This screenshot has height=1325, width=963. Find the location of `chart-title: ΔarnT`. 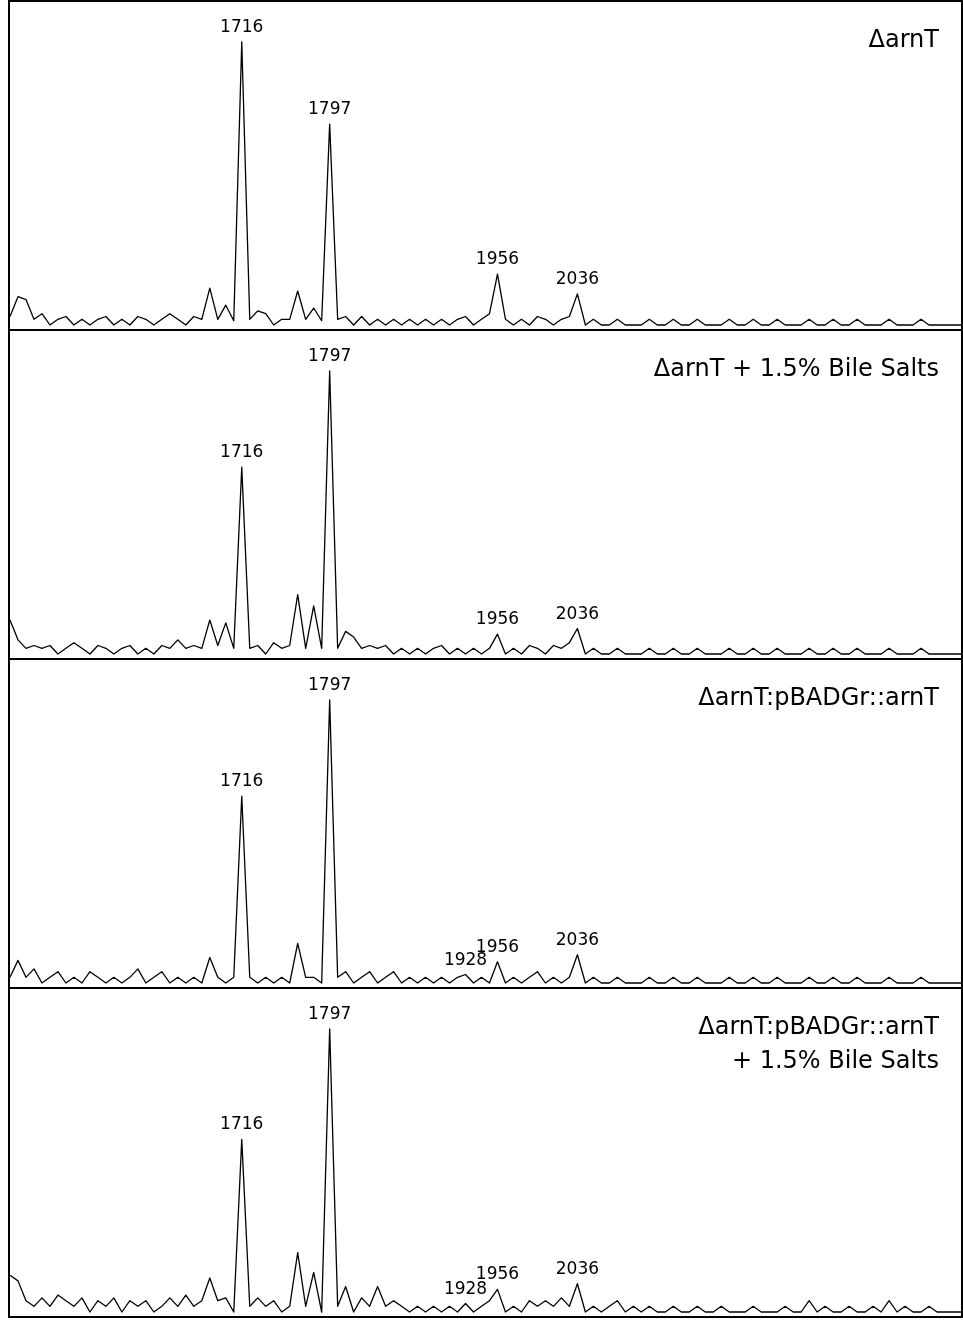

chart-title: ΔarnT is located at coordinates (903, 39).